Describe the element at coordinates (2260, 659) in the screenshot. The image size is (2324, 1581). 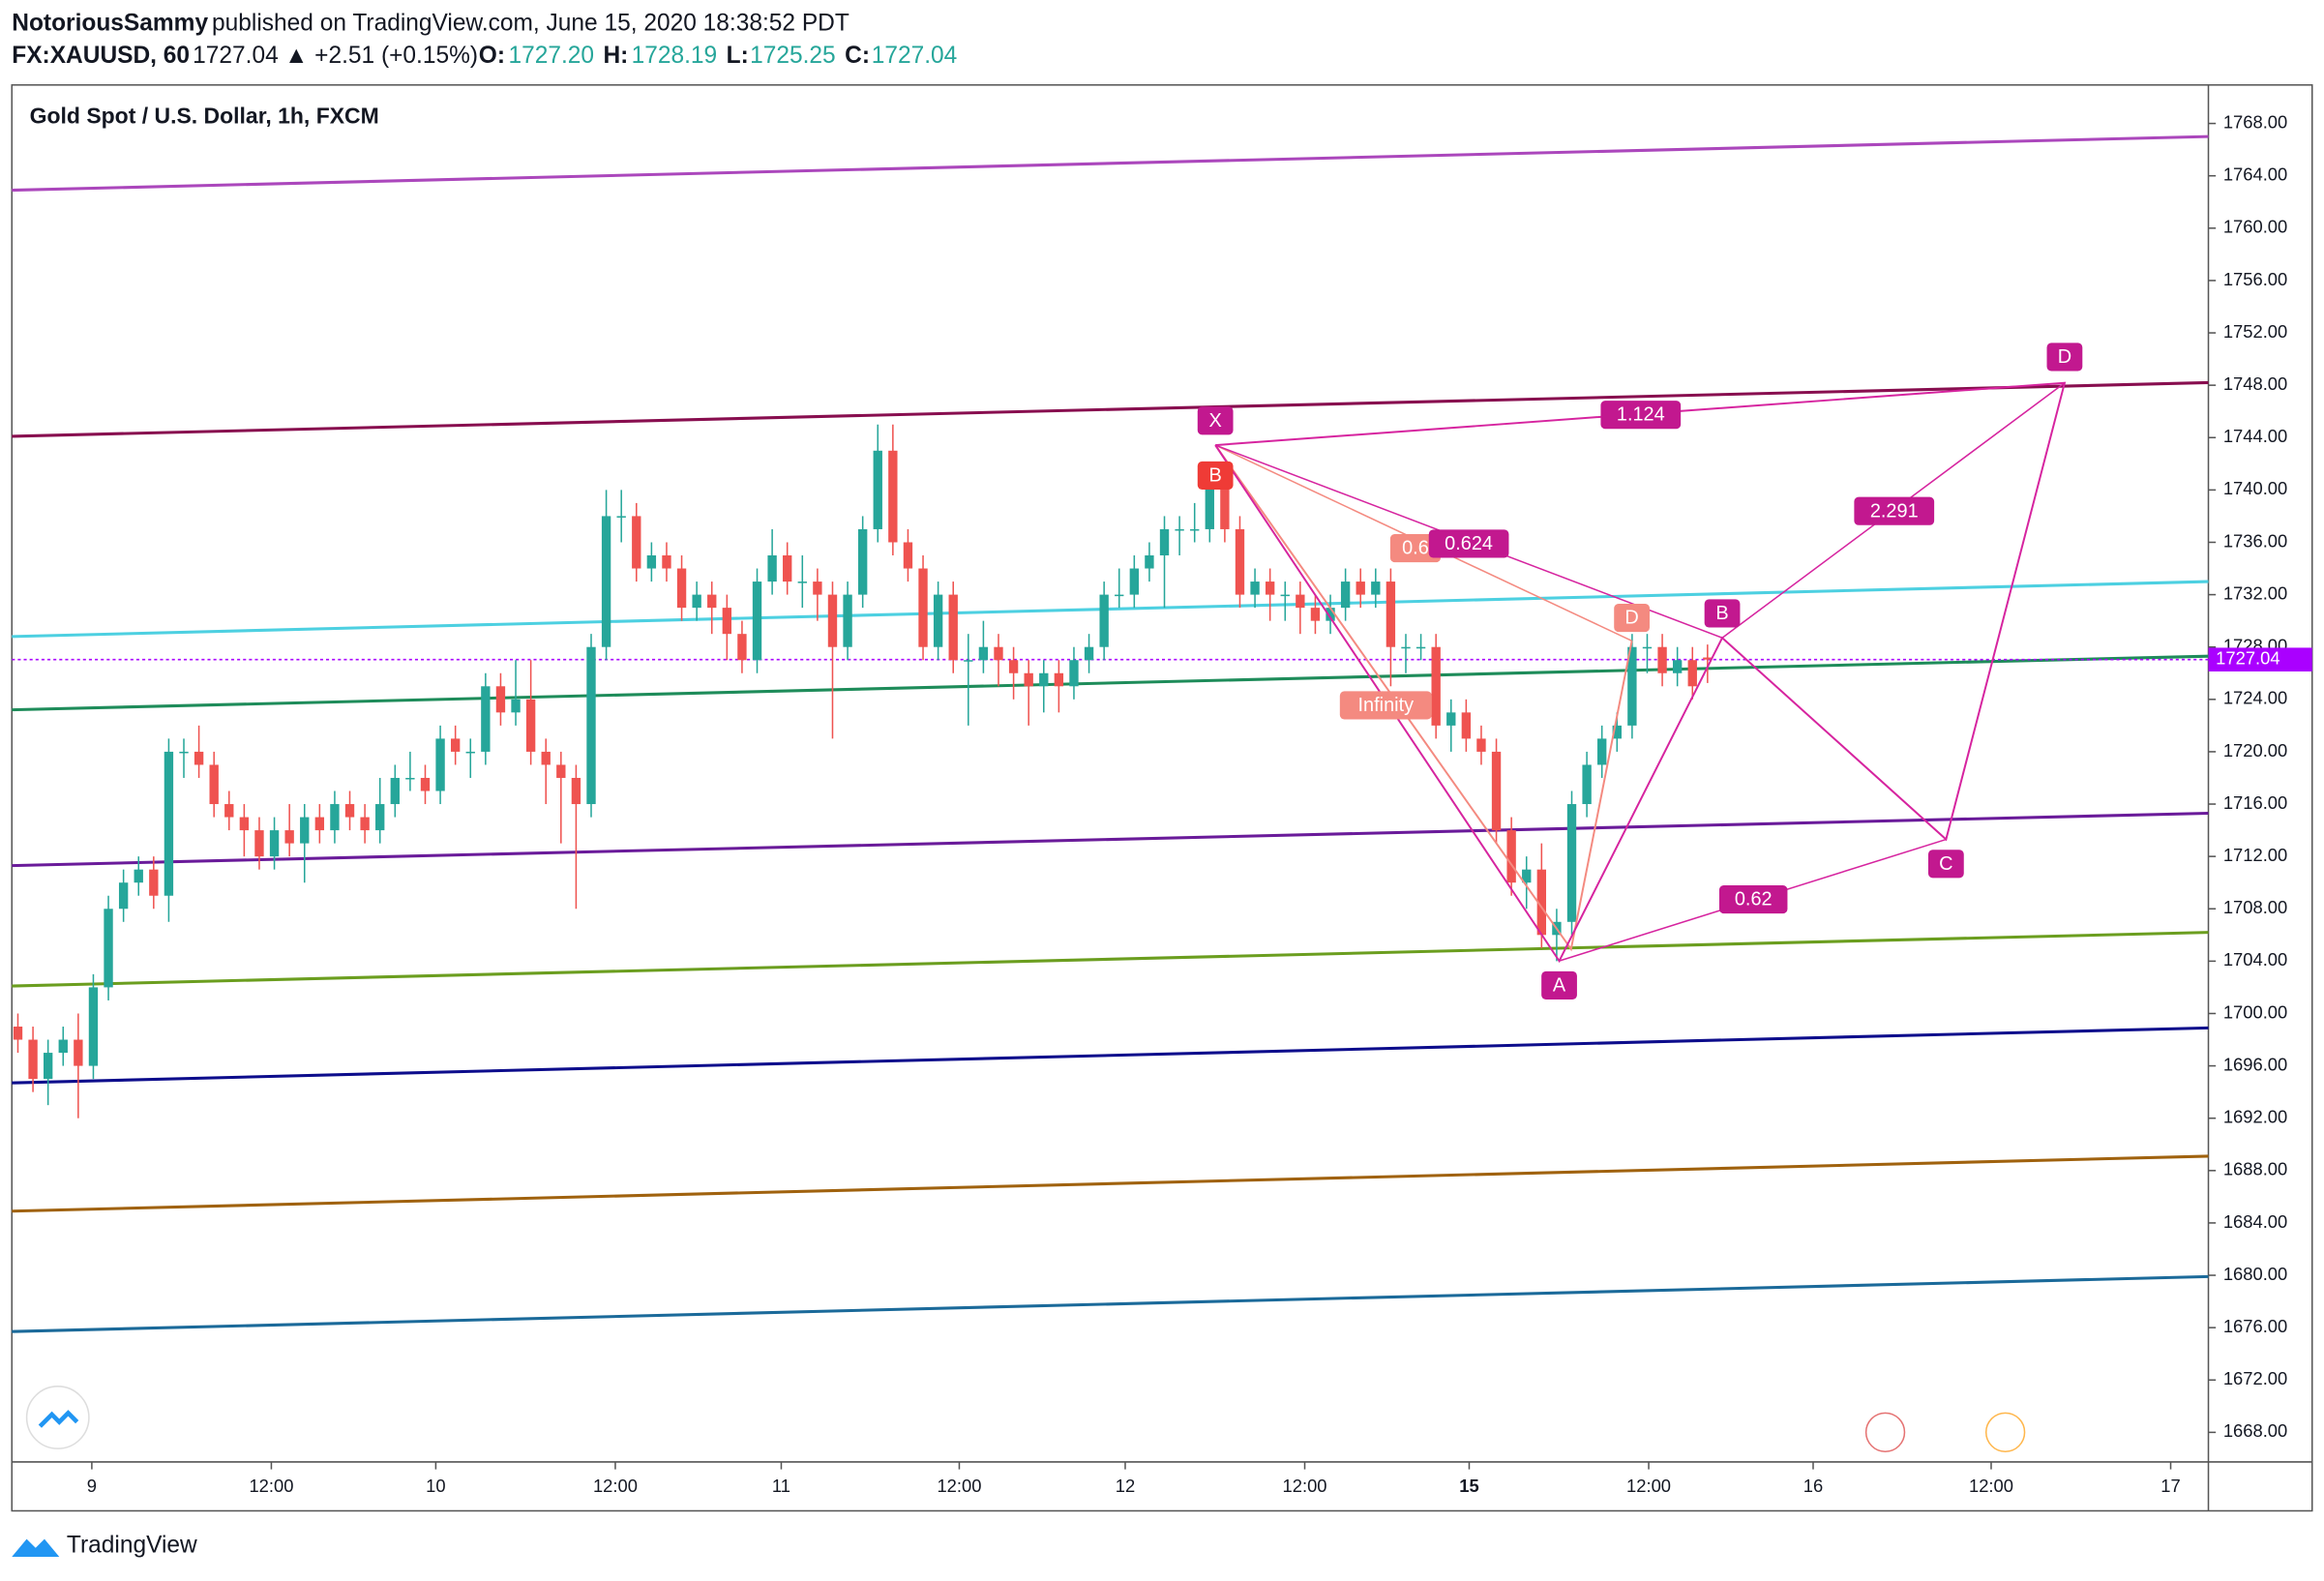
I see `last-price-box` at that location.